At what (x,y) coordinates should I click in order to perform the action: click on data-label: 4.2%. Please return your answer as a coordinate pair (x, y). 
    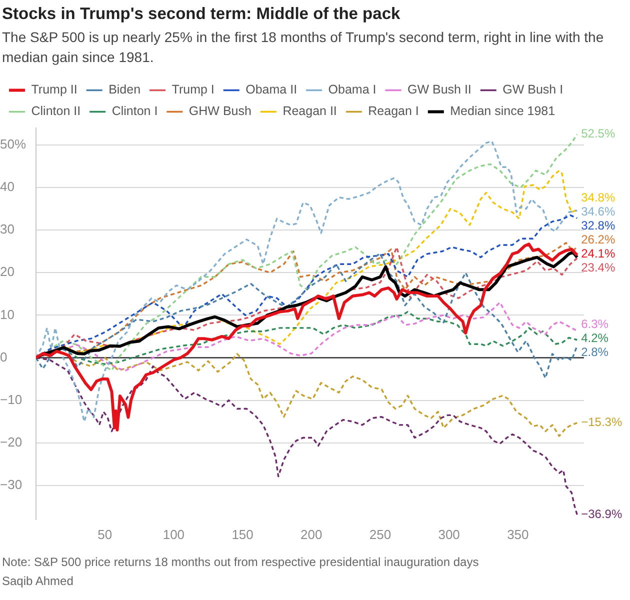
    Looking at the image, I should click on (595, 338).